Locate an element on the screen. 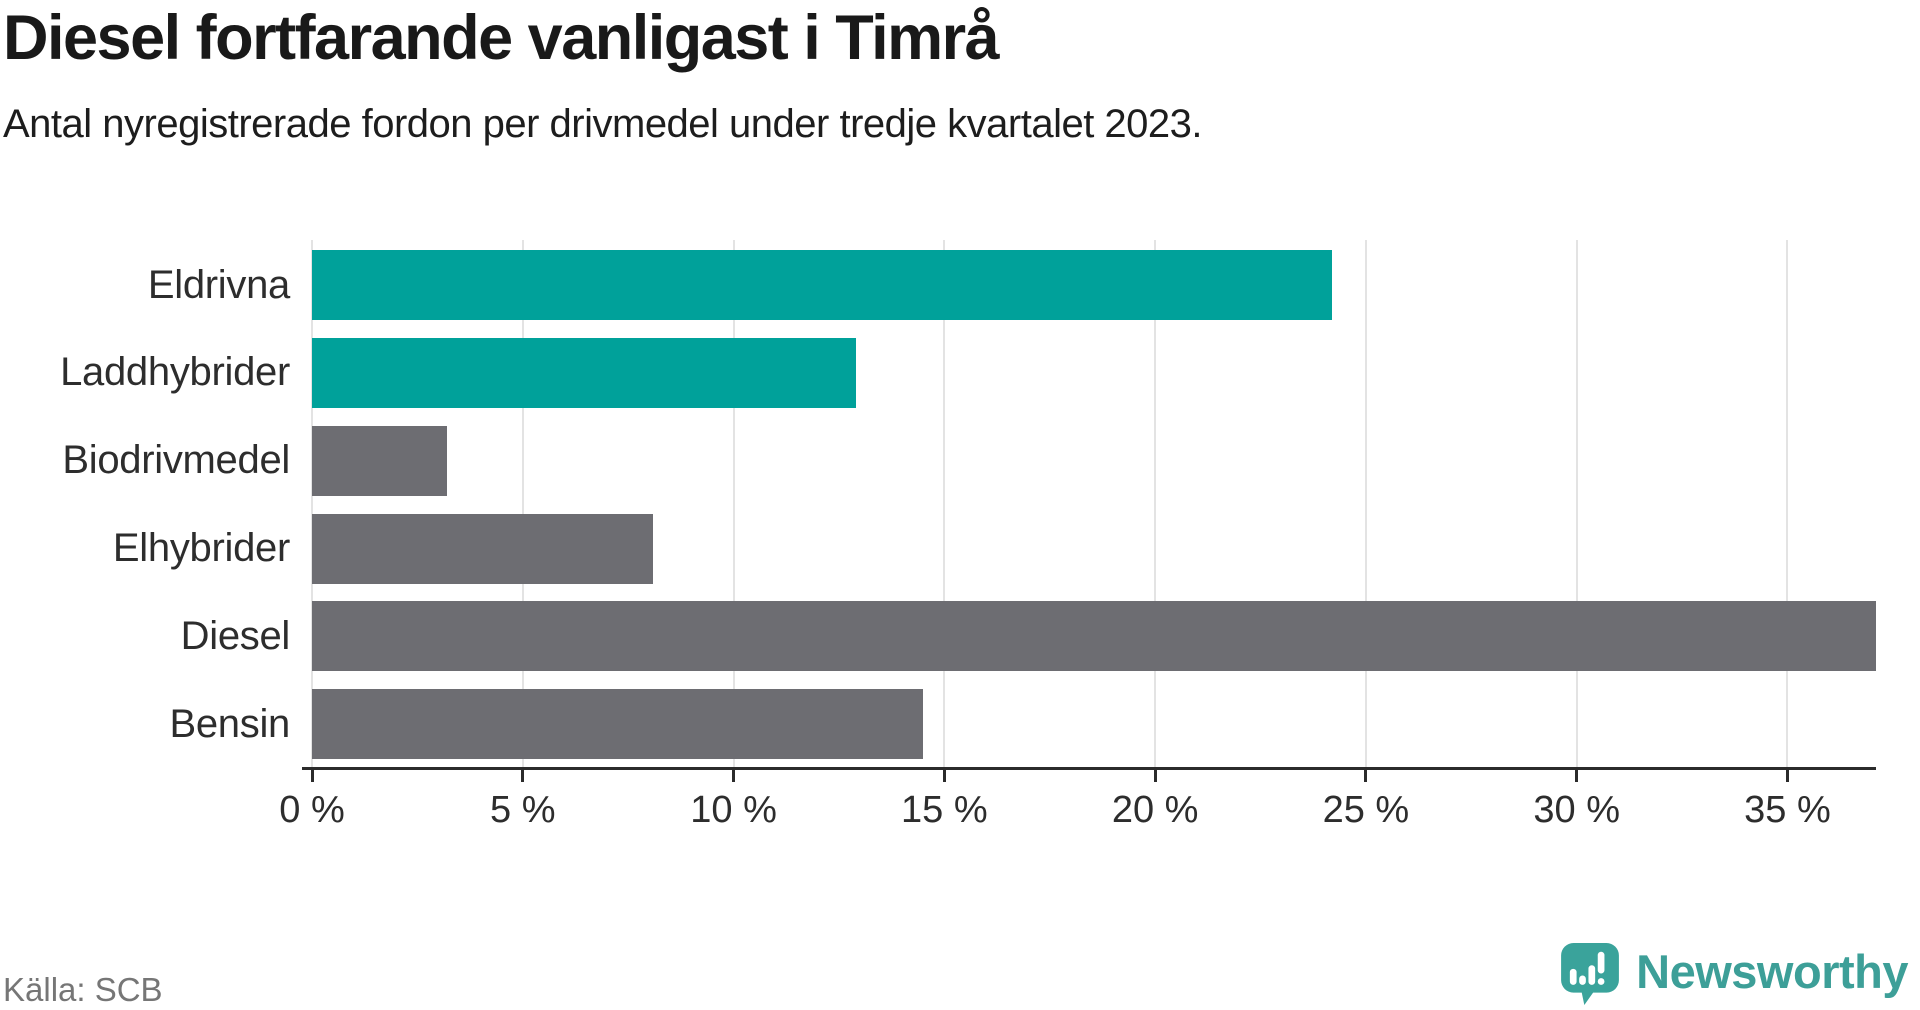 The height and width of the screenshot is (1010, 1920). newsworthy-logo: Newsworthy is located at coordinates (1733, 974).